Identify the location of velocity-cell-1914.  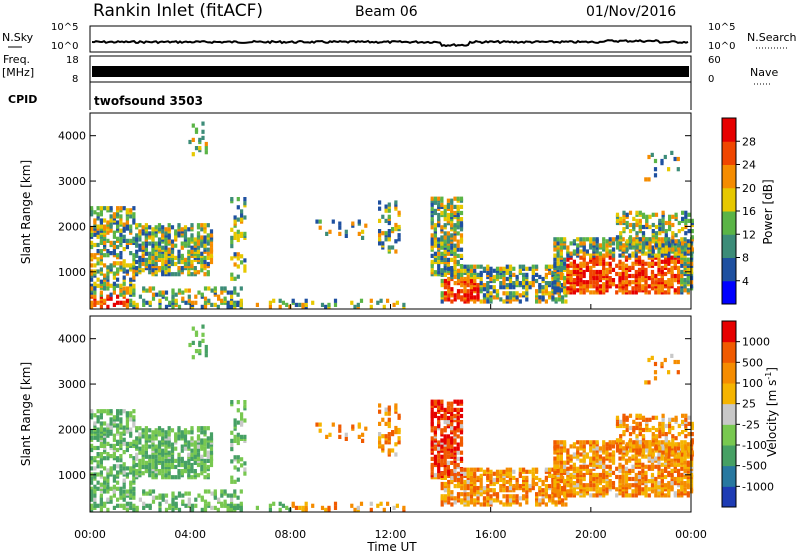
(652, 466).